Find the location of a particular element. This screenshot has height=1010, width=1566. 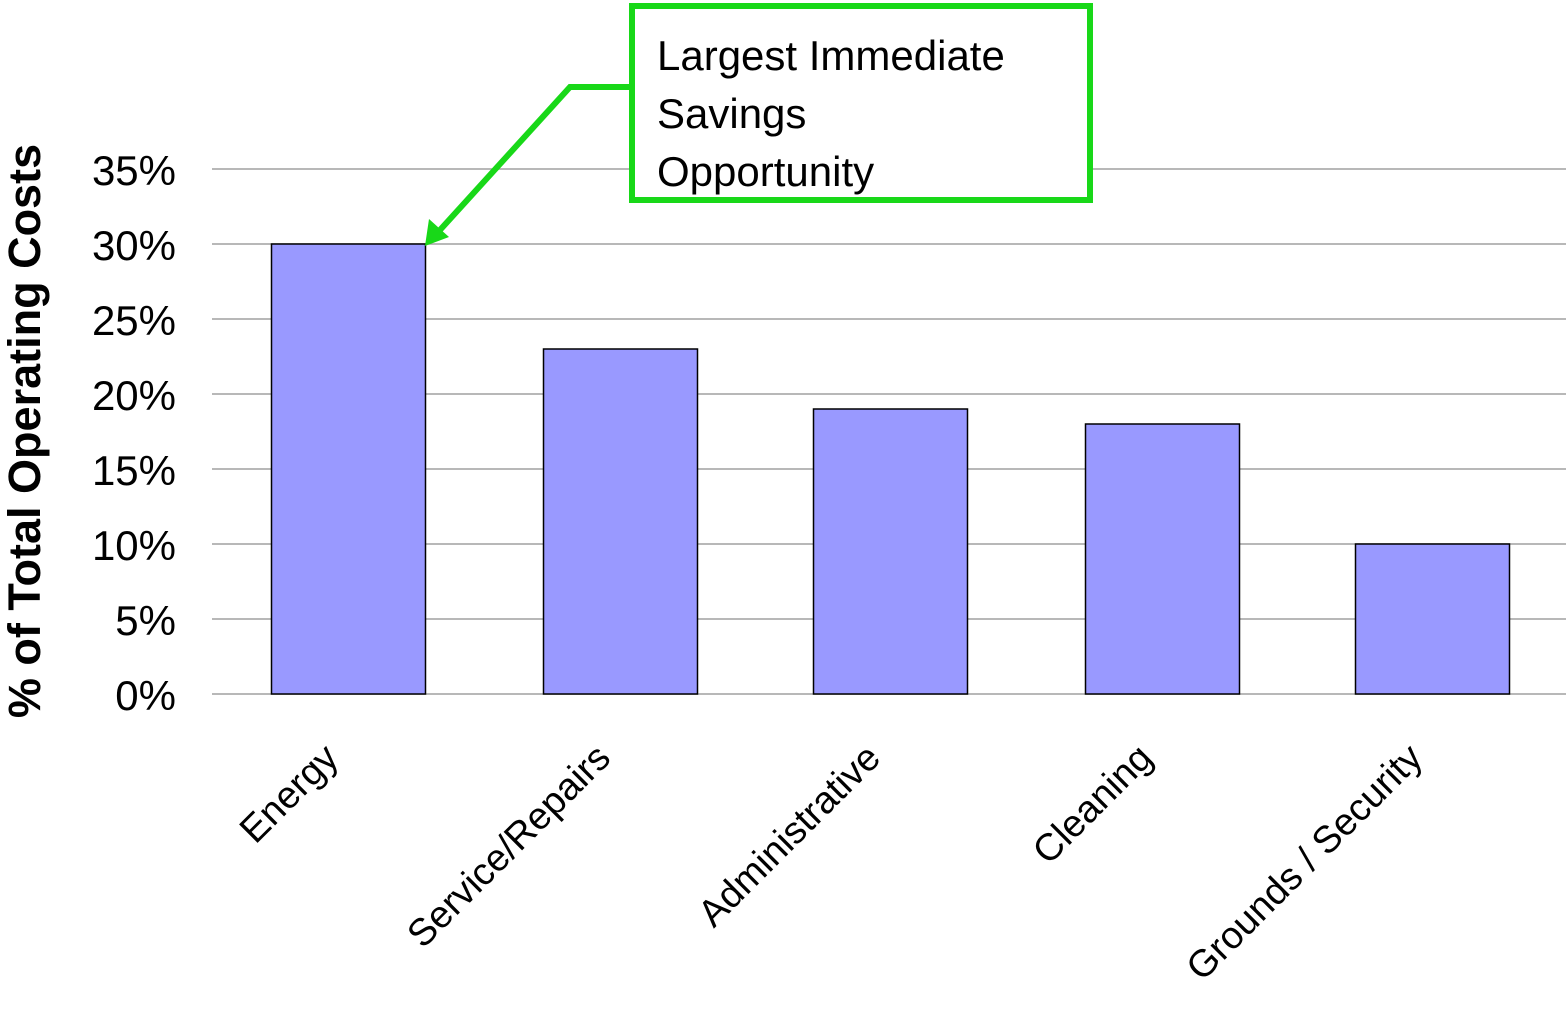

callout-line: Savings is located at coordinates (732, 113).